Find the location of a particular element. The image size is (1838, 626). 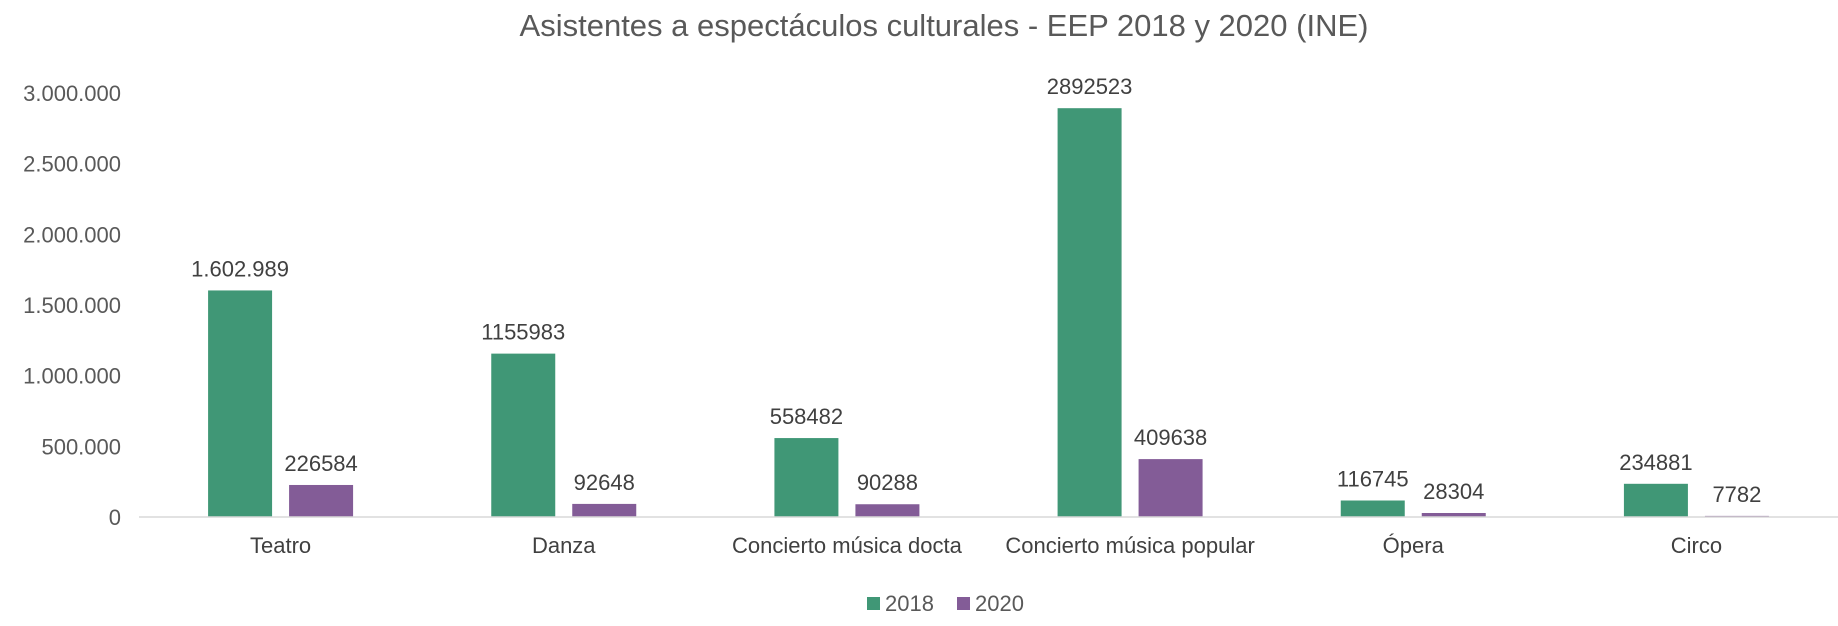

data-label: 1155983 is located at coordinates (523, 332).